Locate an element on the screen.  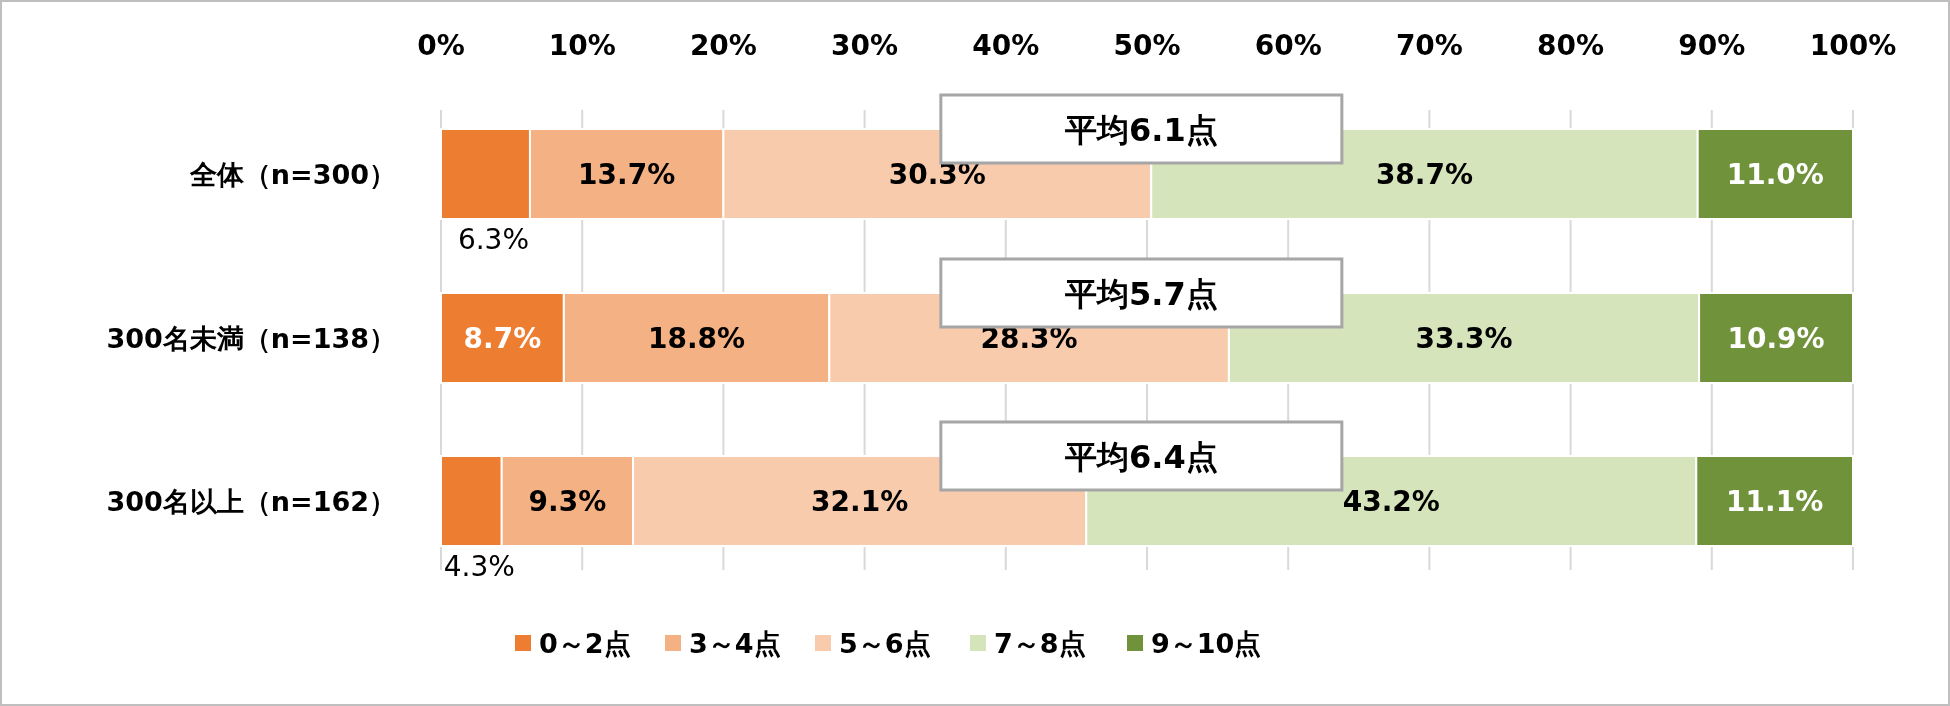
y-tick-label: 300名未満（n=138） is located at coordinates (251, 338).